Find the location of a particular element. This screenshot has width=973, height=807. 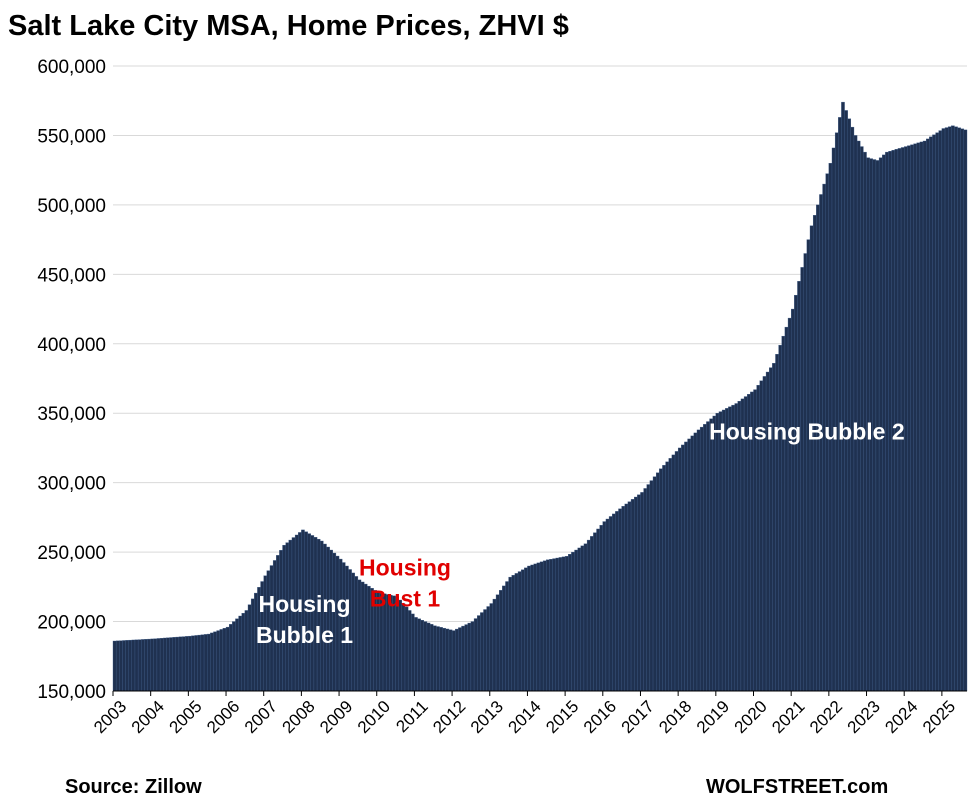

x-tick-label: 2018 is located at coordinates (675, 717).